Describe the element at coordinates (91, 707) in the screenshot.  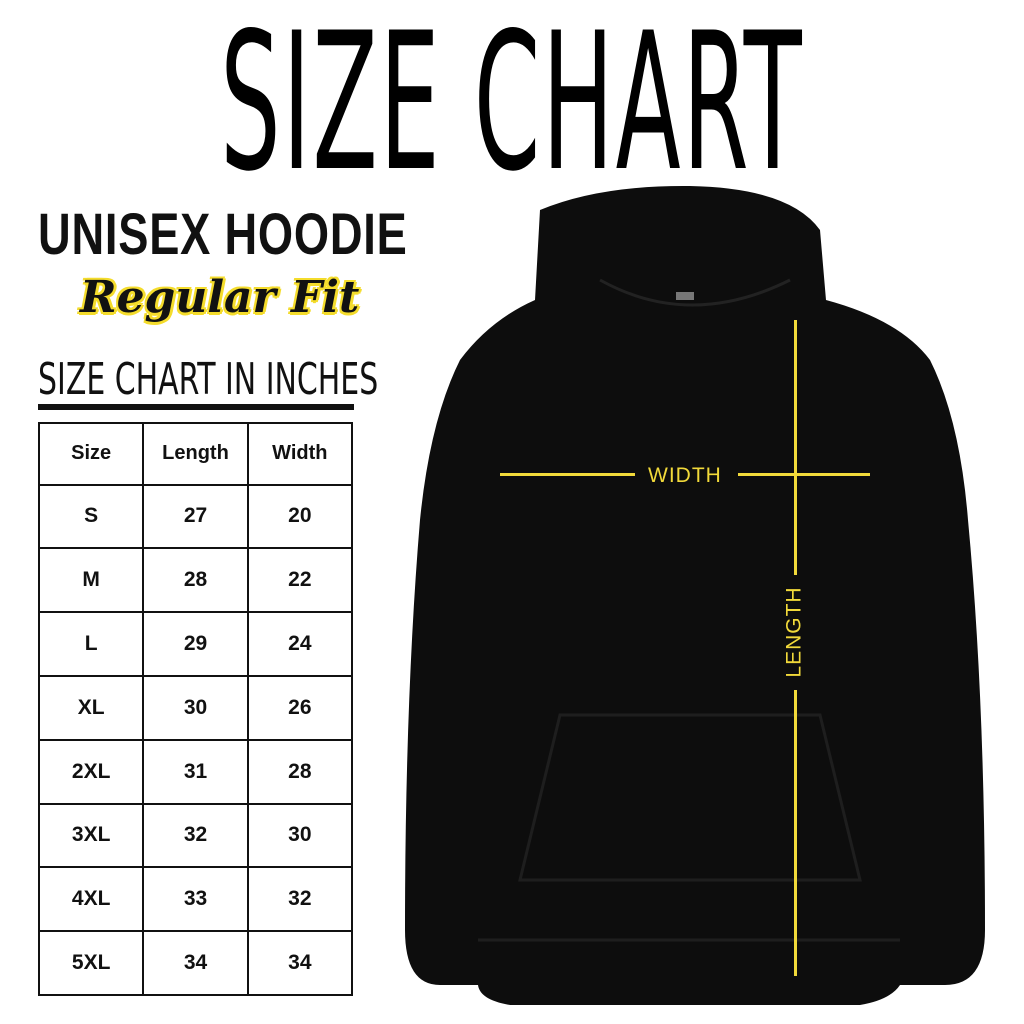
I see `size-cell: XL` at that location.